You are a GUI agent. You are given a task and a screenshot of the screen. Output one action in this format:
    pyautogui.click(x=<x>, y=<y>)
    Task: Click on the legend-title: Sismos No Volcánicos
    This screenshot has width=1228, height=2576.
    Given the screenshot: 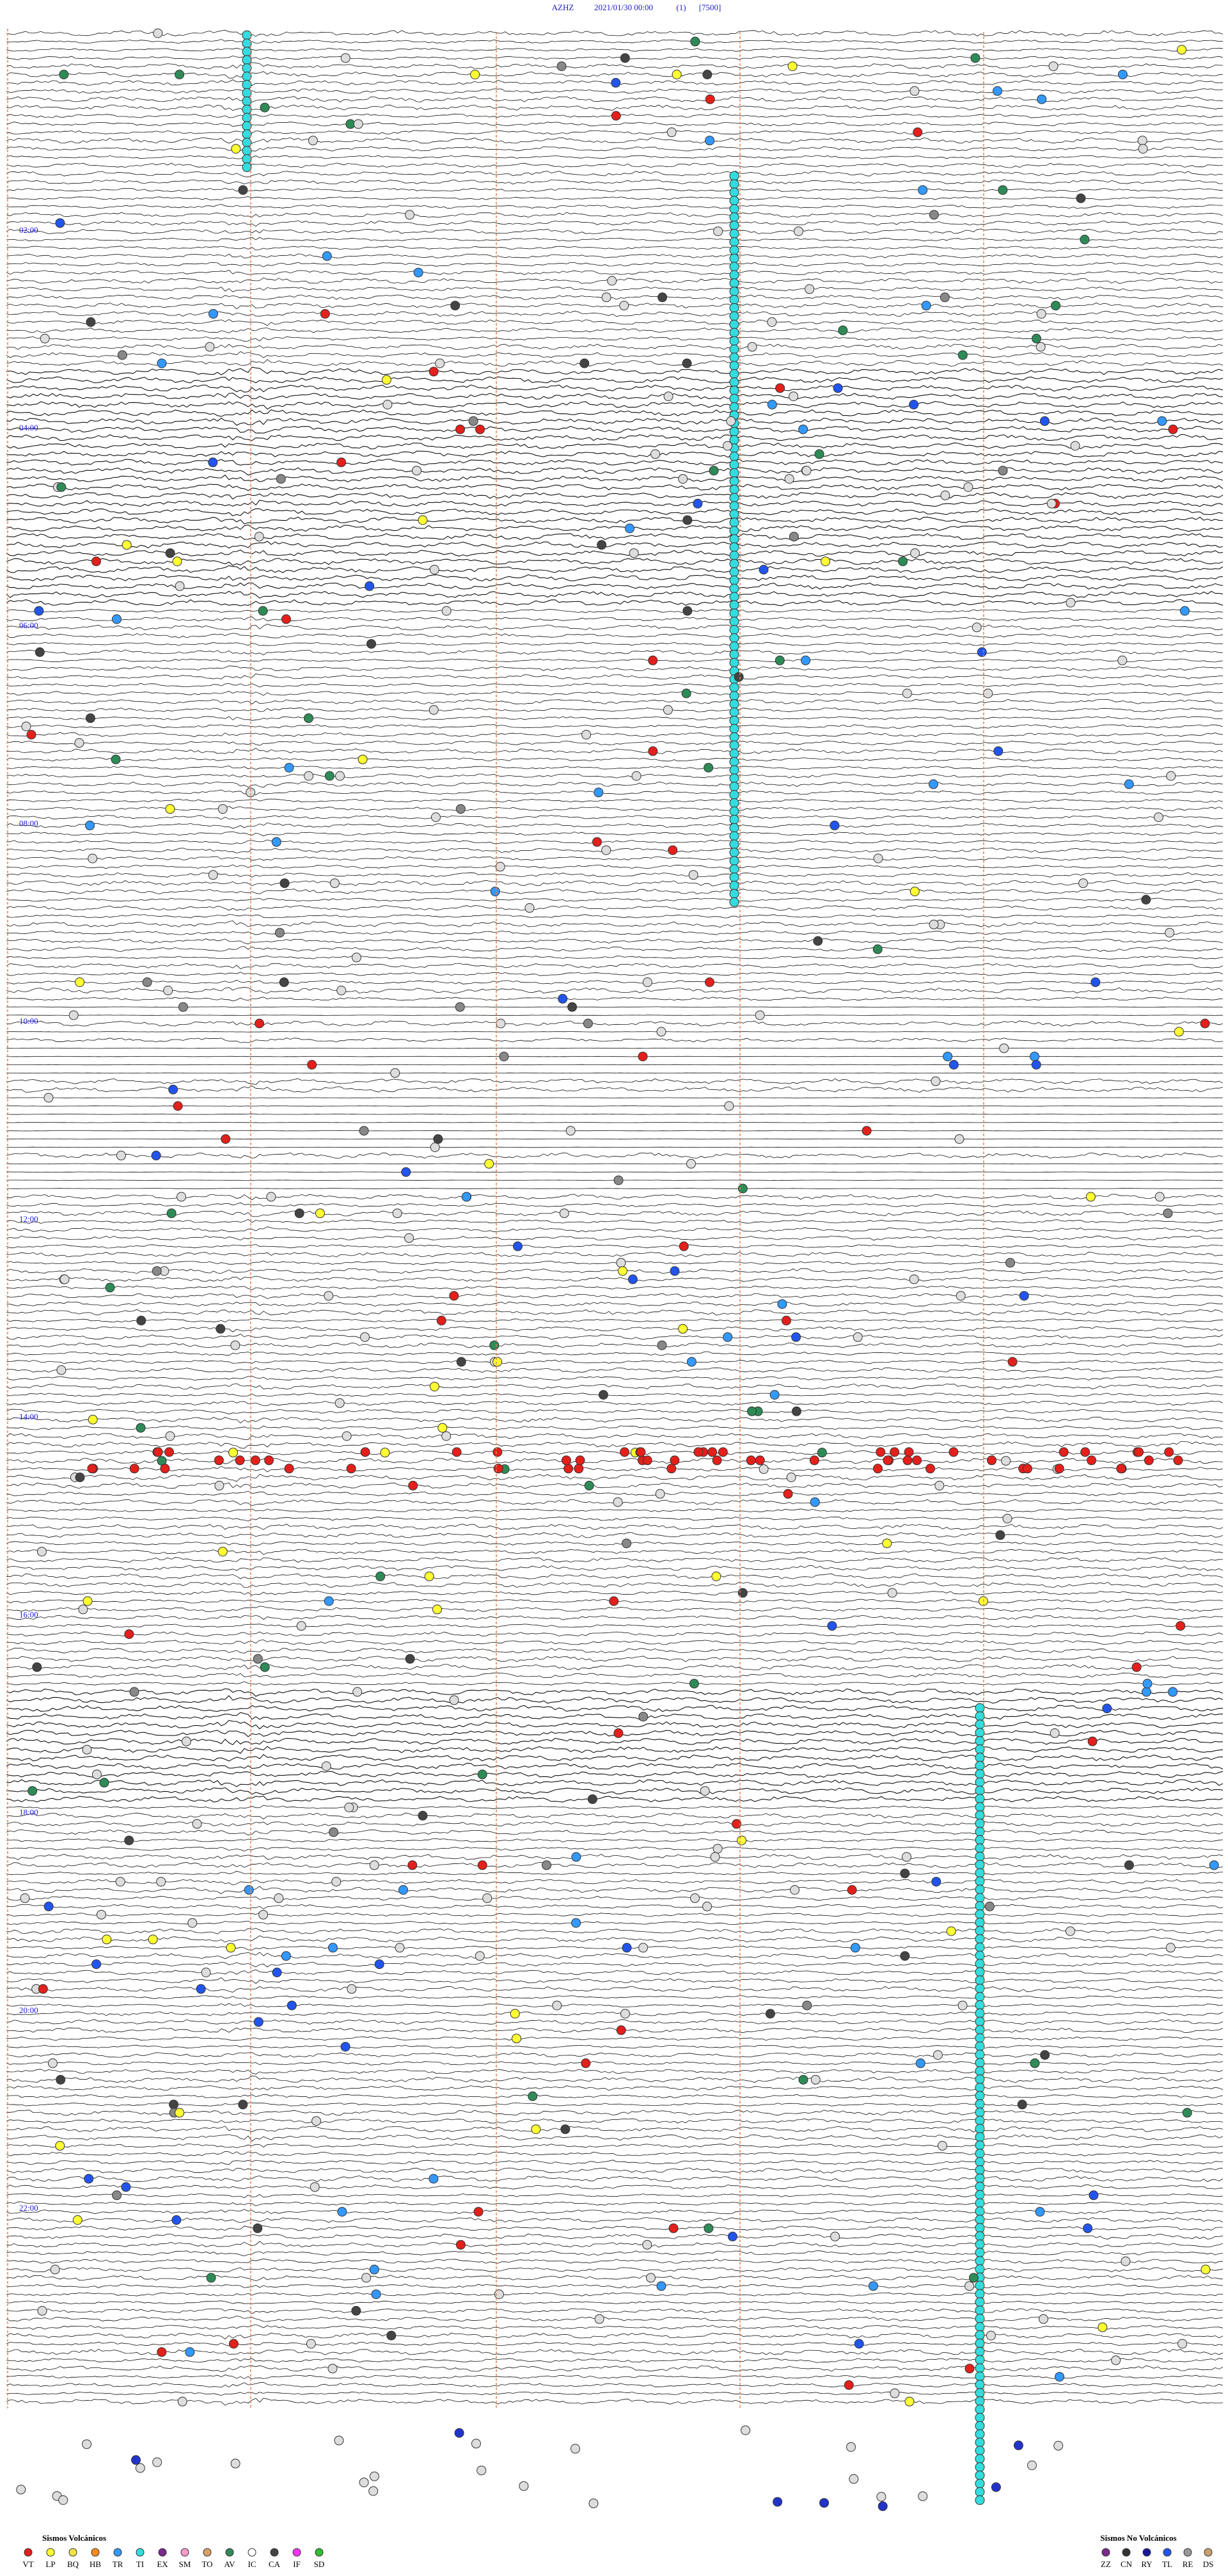 What is the action you would take?
    pyautogui.click(x=1138, y=2538)
    